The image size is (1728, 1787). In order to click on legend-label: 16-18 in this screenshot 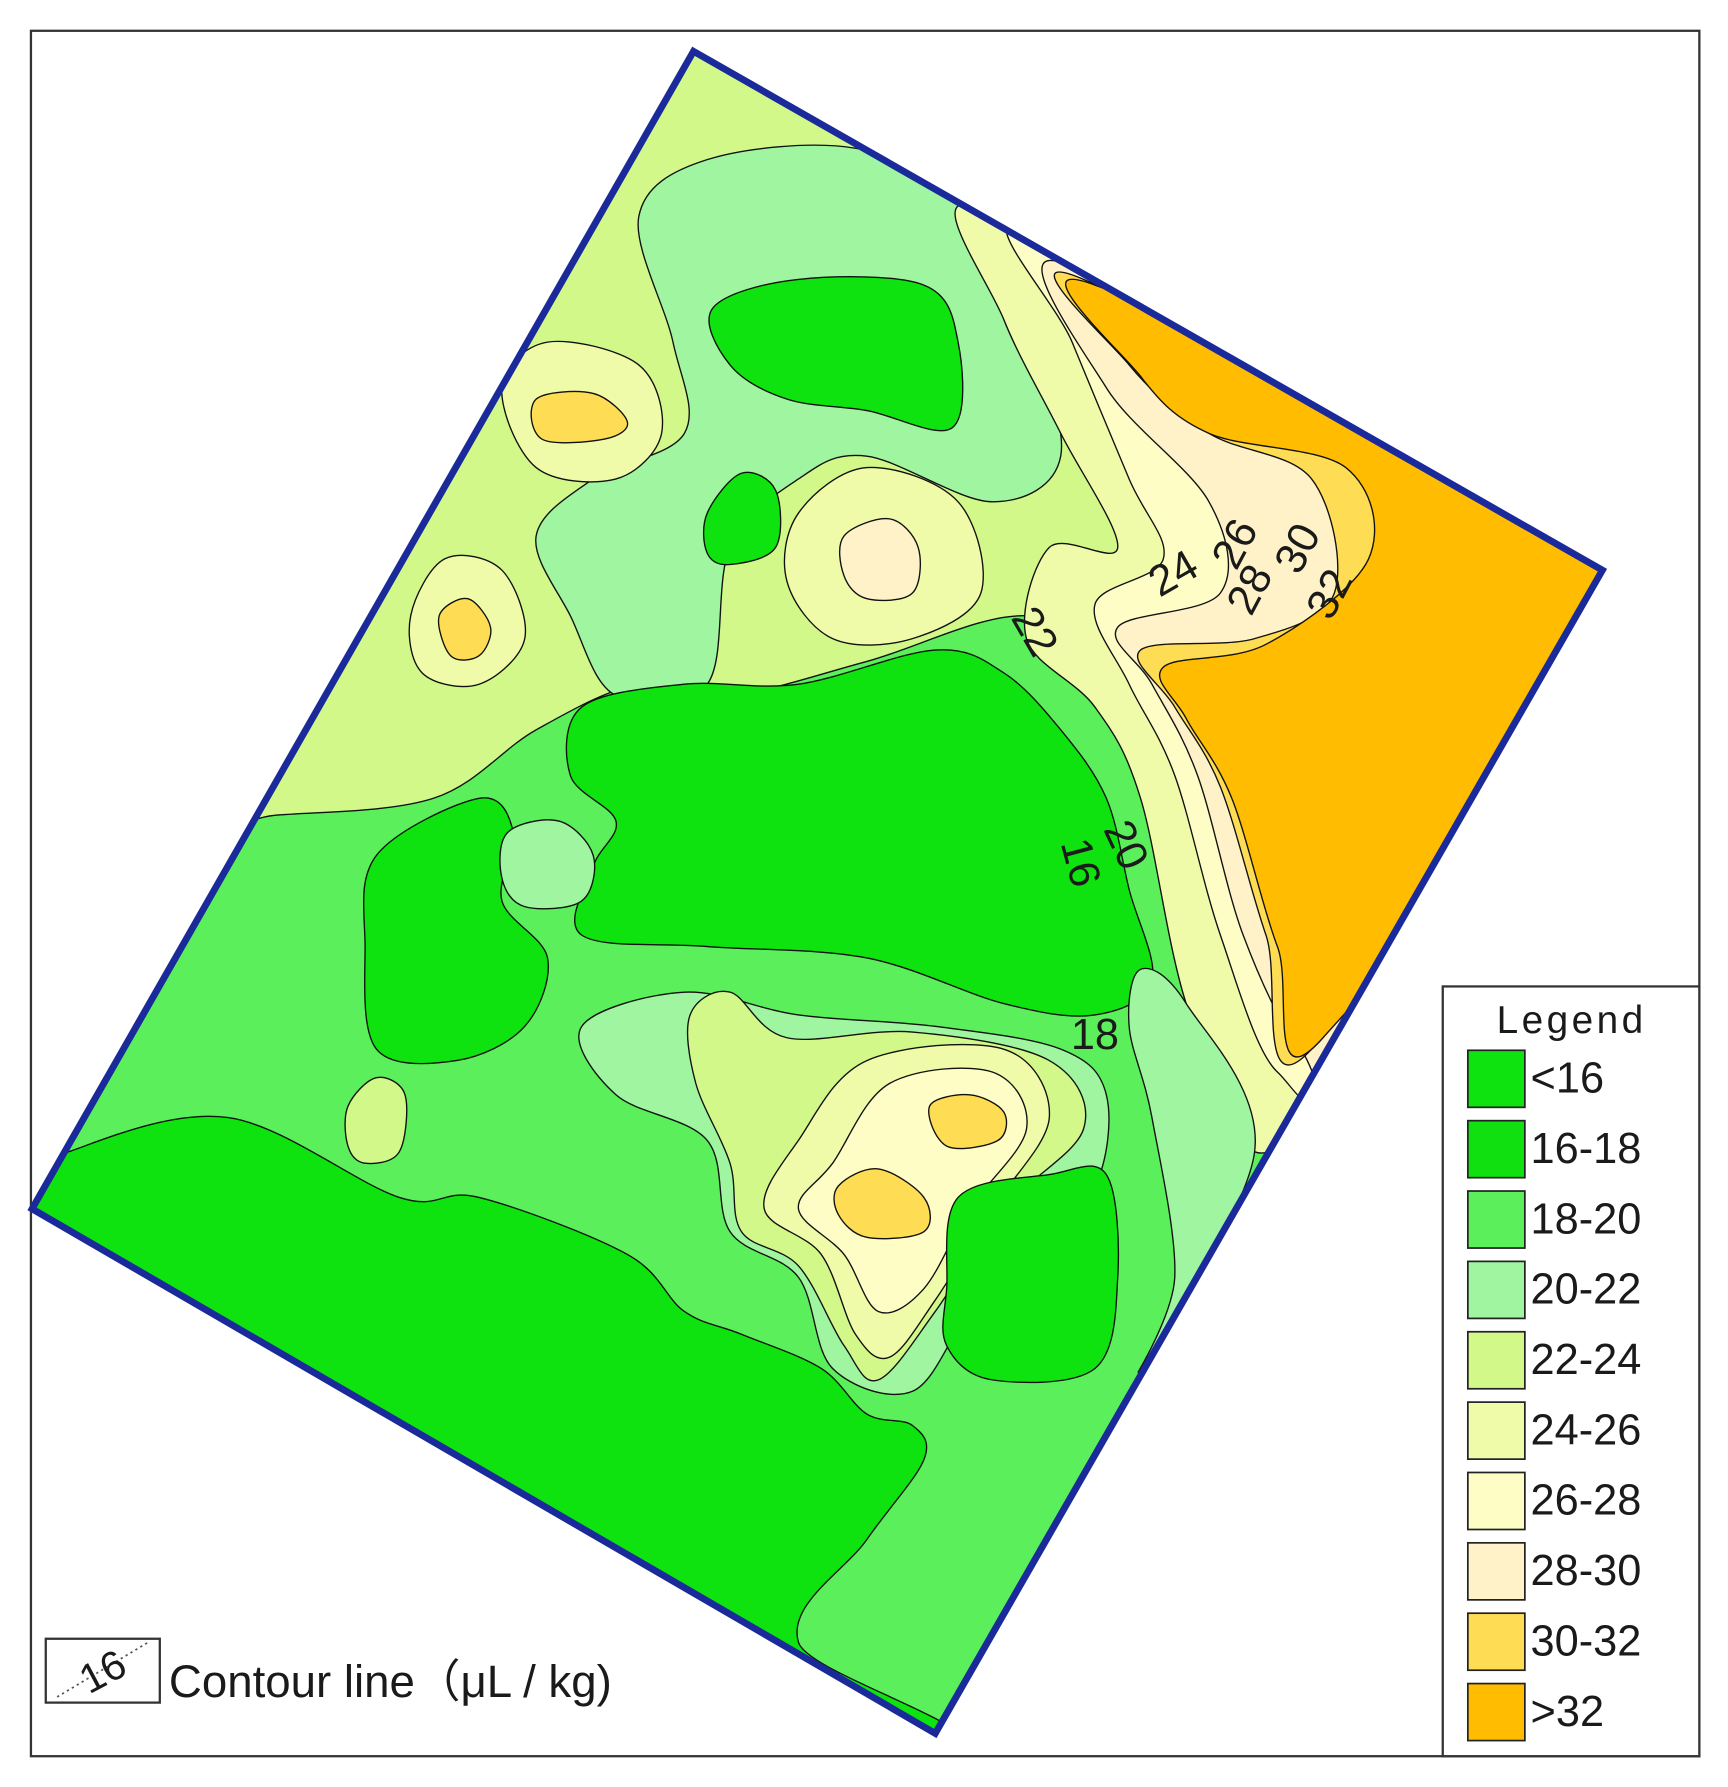, I will do `click(1586, 1149)`.